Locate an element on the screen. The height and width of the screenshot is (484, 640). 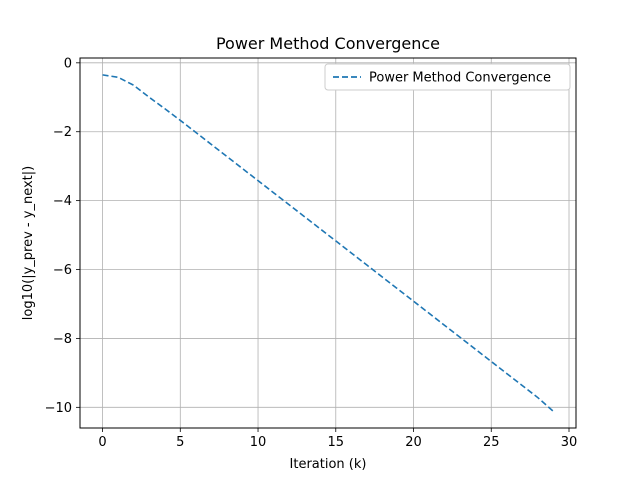
legend: Power Method Convergence is located at coordinates (447, 77).